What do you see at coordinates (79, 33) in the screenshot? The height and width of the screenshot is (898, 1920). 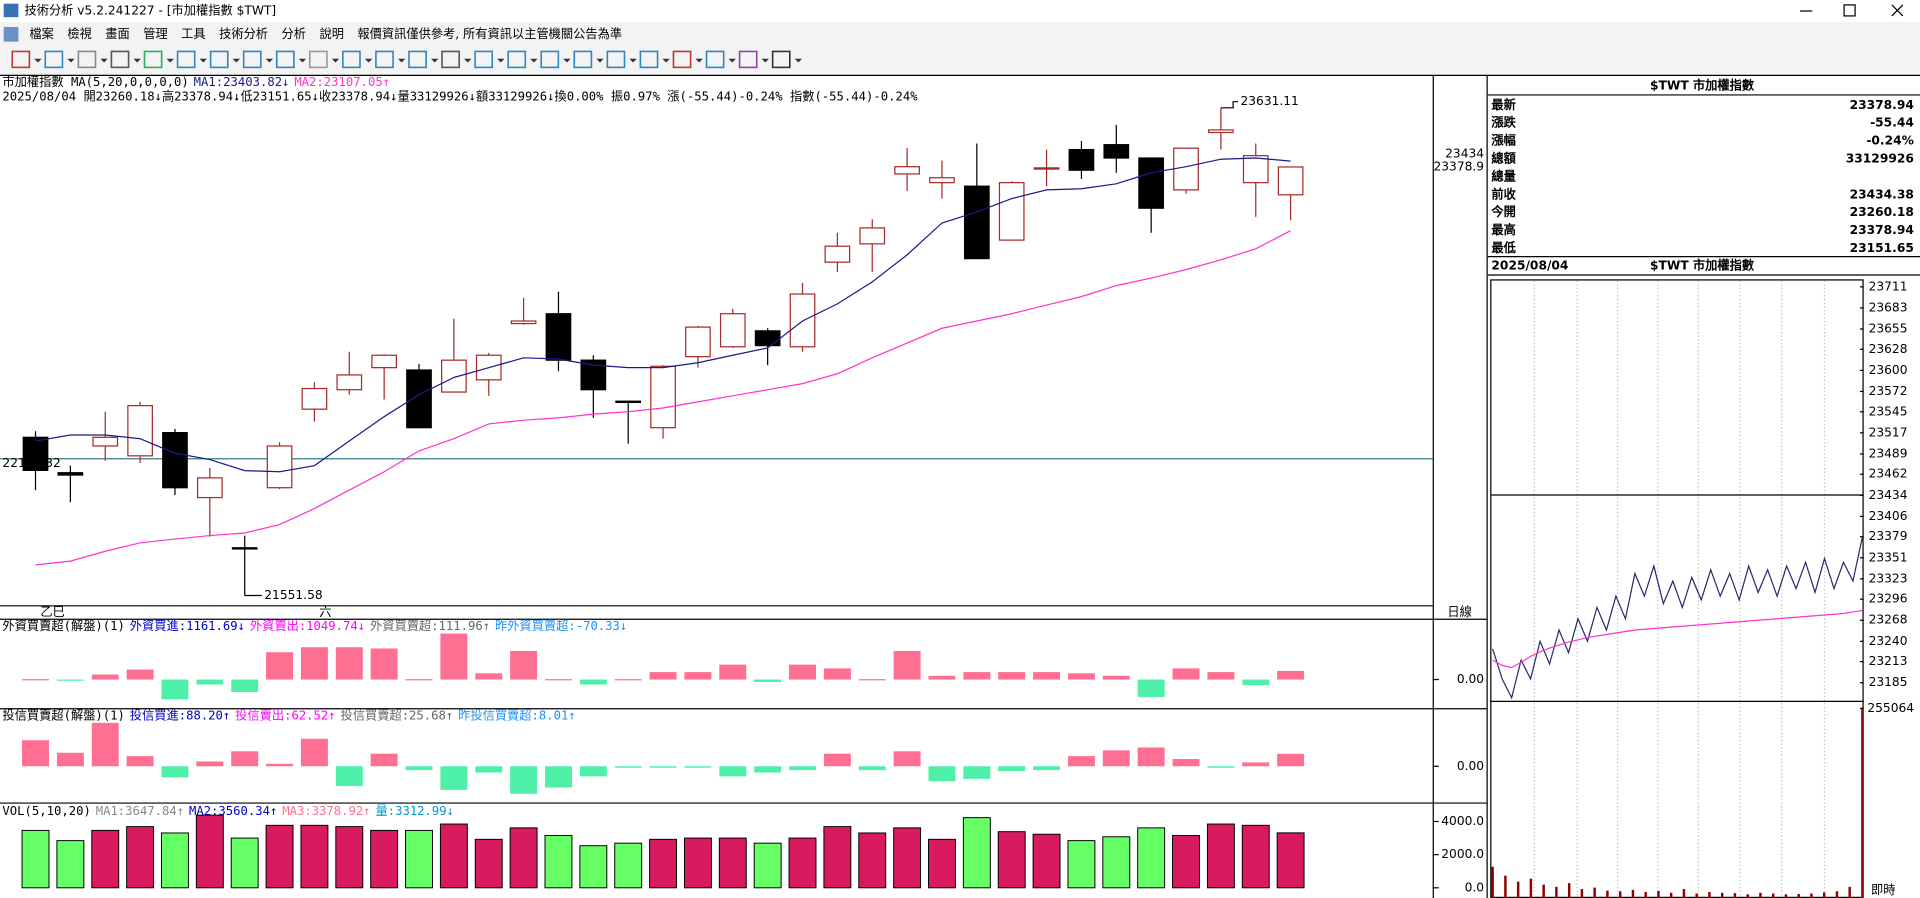 I see `menu-item: 檢視` at bounding box center [79, 33].